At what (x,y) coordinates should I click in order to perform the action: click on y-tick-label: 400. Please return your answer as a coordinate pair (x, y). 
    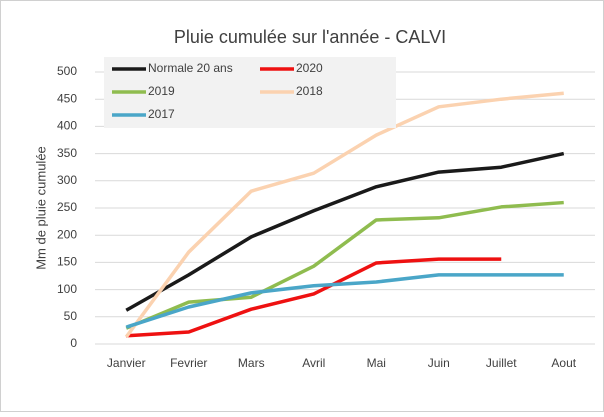
    Looking at the image, I should click on (67, 126).